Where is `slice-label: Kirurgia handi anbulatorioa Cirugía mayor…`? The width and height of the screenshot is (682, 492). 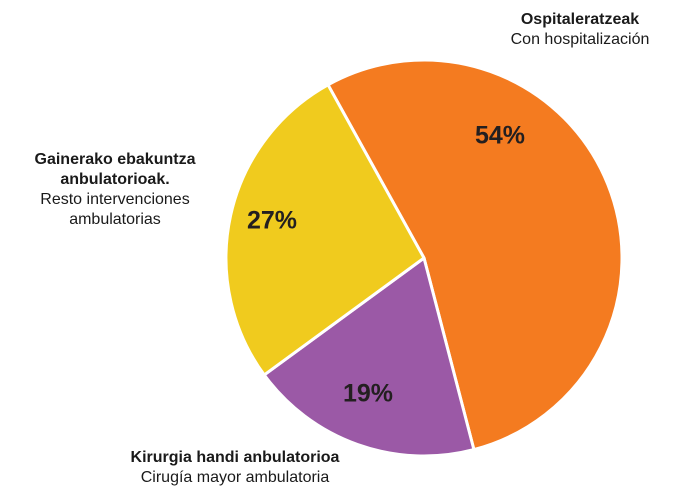 slice-label: Kirurgia handi anbulatorioa Cirugía mayor… is located at coordinates (235, 468).